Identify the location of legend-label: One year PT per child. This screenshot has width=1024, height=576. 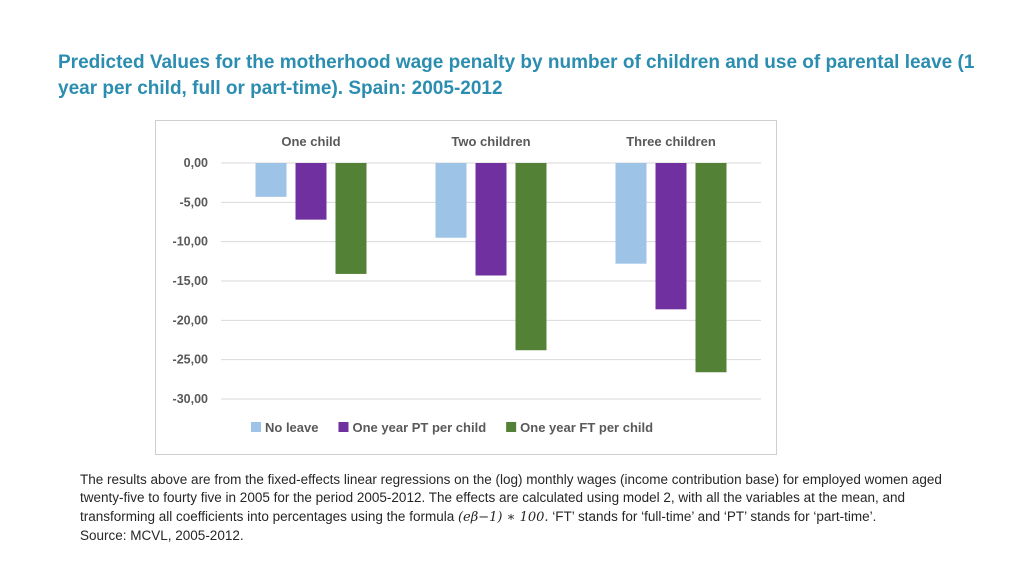
(419, 427).